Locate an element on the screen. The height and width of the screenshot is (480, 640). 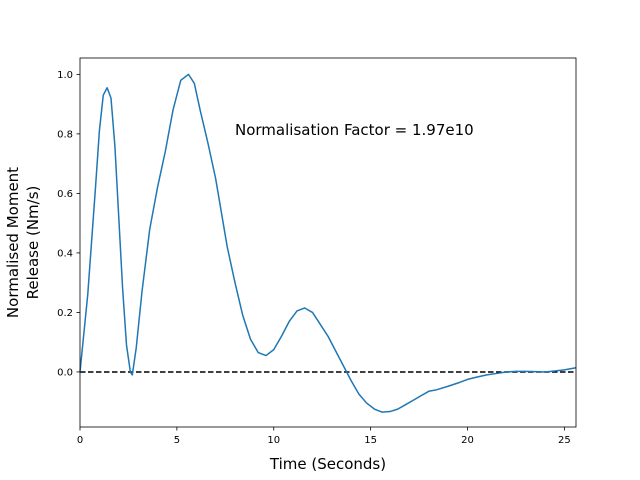
y-tick-label: 0.4 is located at coordinates (65, 253).